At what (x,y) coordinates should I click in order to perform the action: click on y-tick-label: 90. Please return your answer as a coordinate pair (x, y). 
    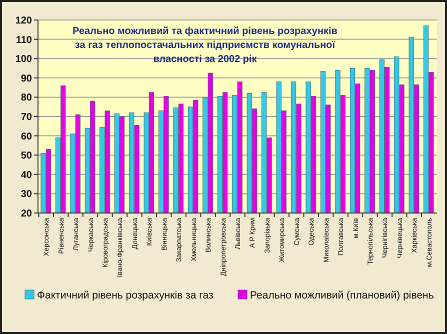
    Looking at the image, I should click on (26, 78).